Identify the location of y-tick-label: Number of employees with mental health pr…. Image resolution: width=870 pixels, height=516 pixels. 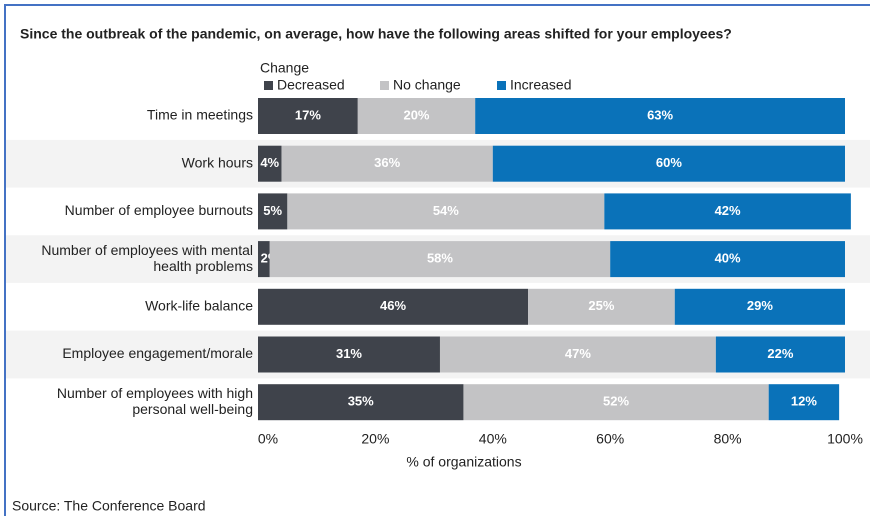
(147, 258).